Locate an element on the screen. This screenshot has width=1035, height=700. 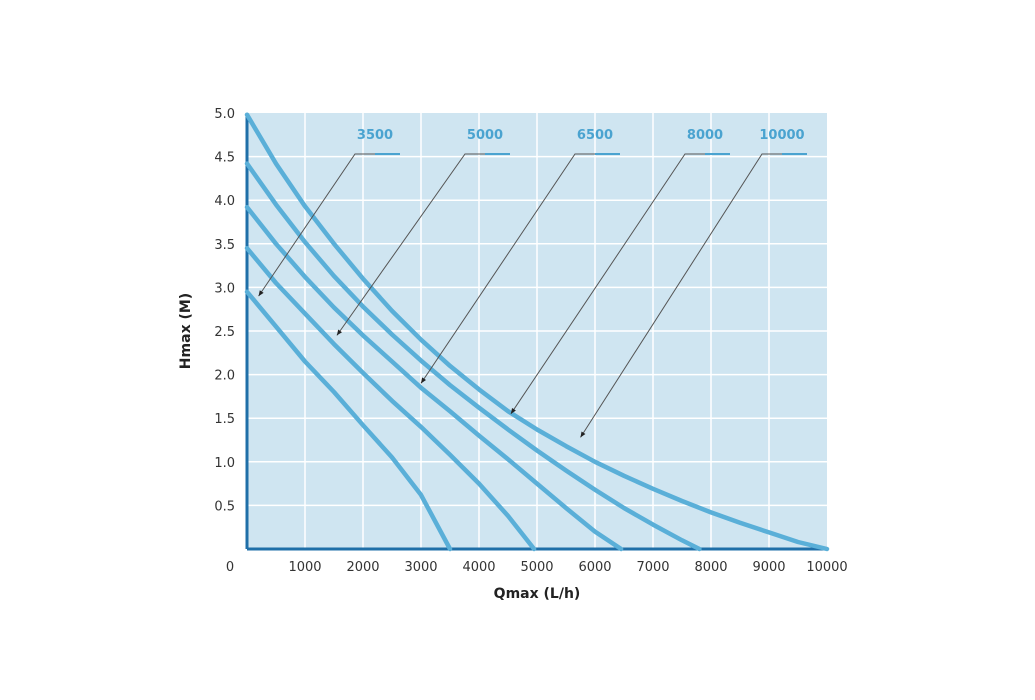
x-tick-label: 5000 is located at coordinates (536, 567).